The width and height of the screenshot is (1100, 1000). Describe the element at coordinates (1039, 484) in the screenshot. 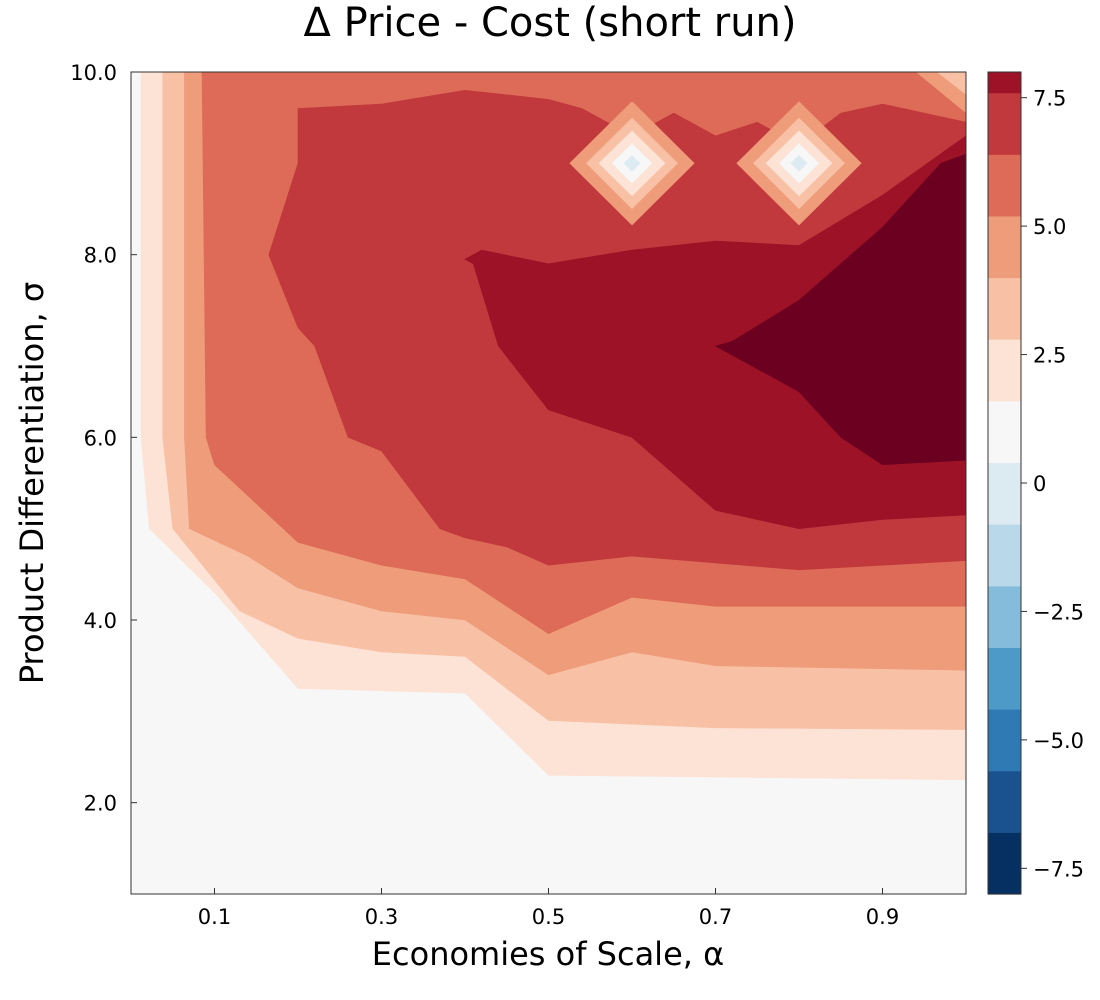

I see `colorbar-tick-label: 0` at that location.